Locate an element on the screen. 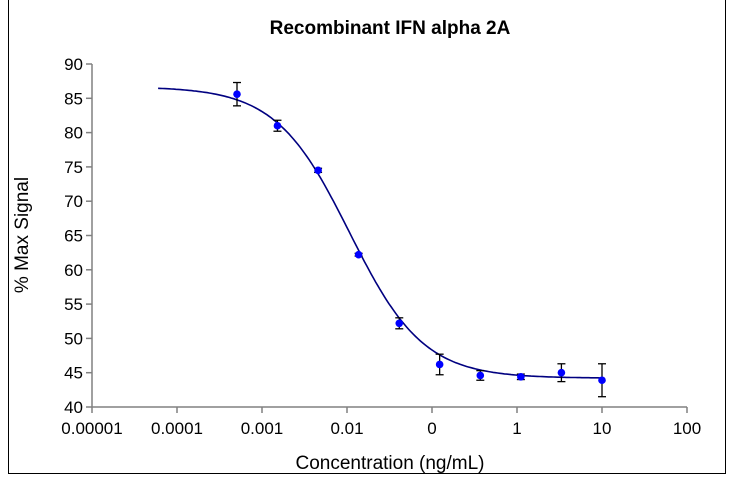 This screenshot has width=730, height=478. y-tick-label: 55 is located at coordinates (73, 304).